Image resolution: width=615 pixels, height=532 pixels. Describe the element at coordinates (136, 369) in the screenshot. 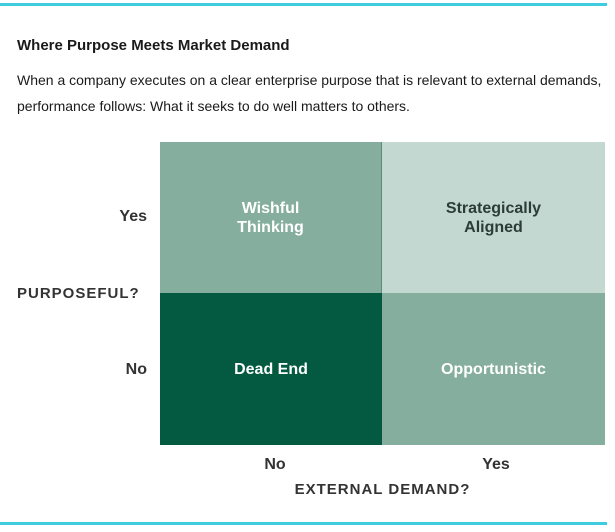

I see `y-axis-label-no: No` at that location.